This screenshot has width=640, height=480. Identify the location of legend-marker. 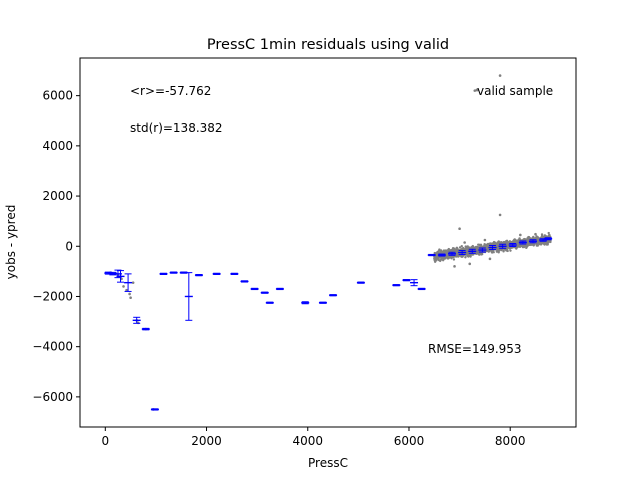
(477, 90).